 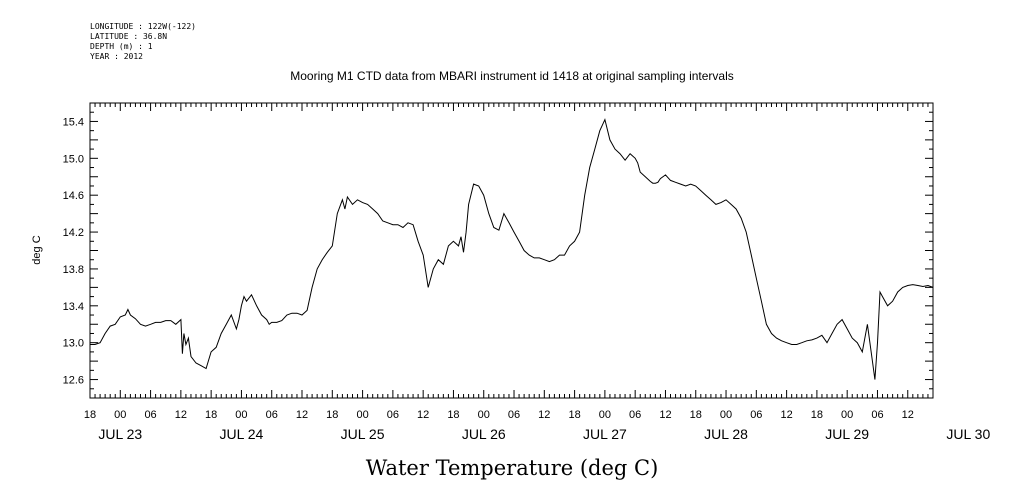 What do you see at coordinates (73, 270) in the screenshot?
I see `y-tick-label: 13.8` at bounding box center [73, 270].